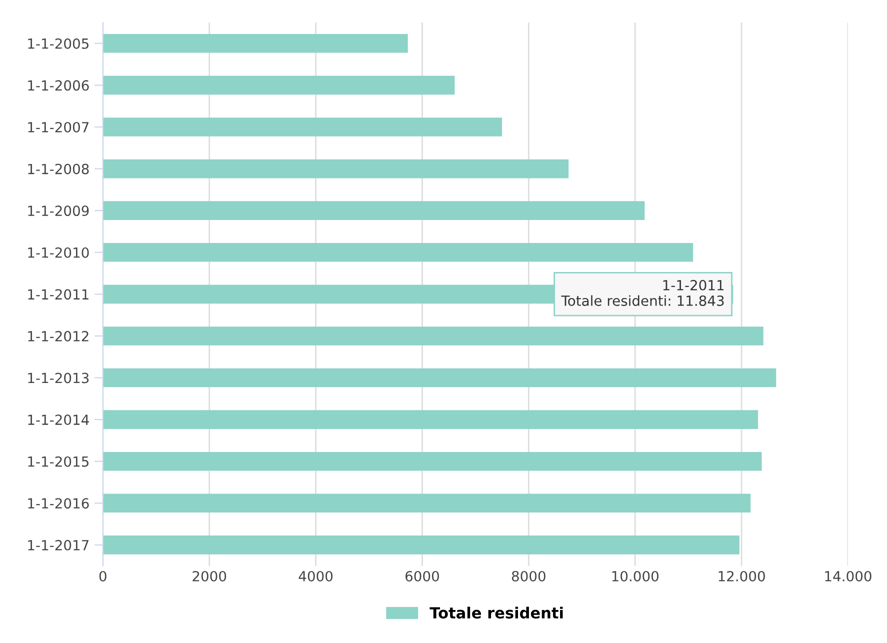 Image resolution: width=887 pixels, height=643 pixels. I want to click on y-tick-label: 1-1-2014, so click(58, 420).